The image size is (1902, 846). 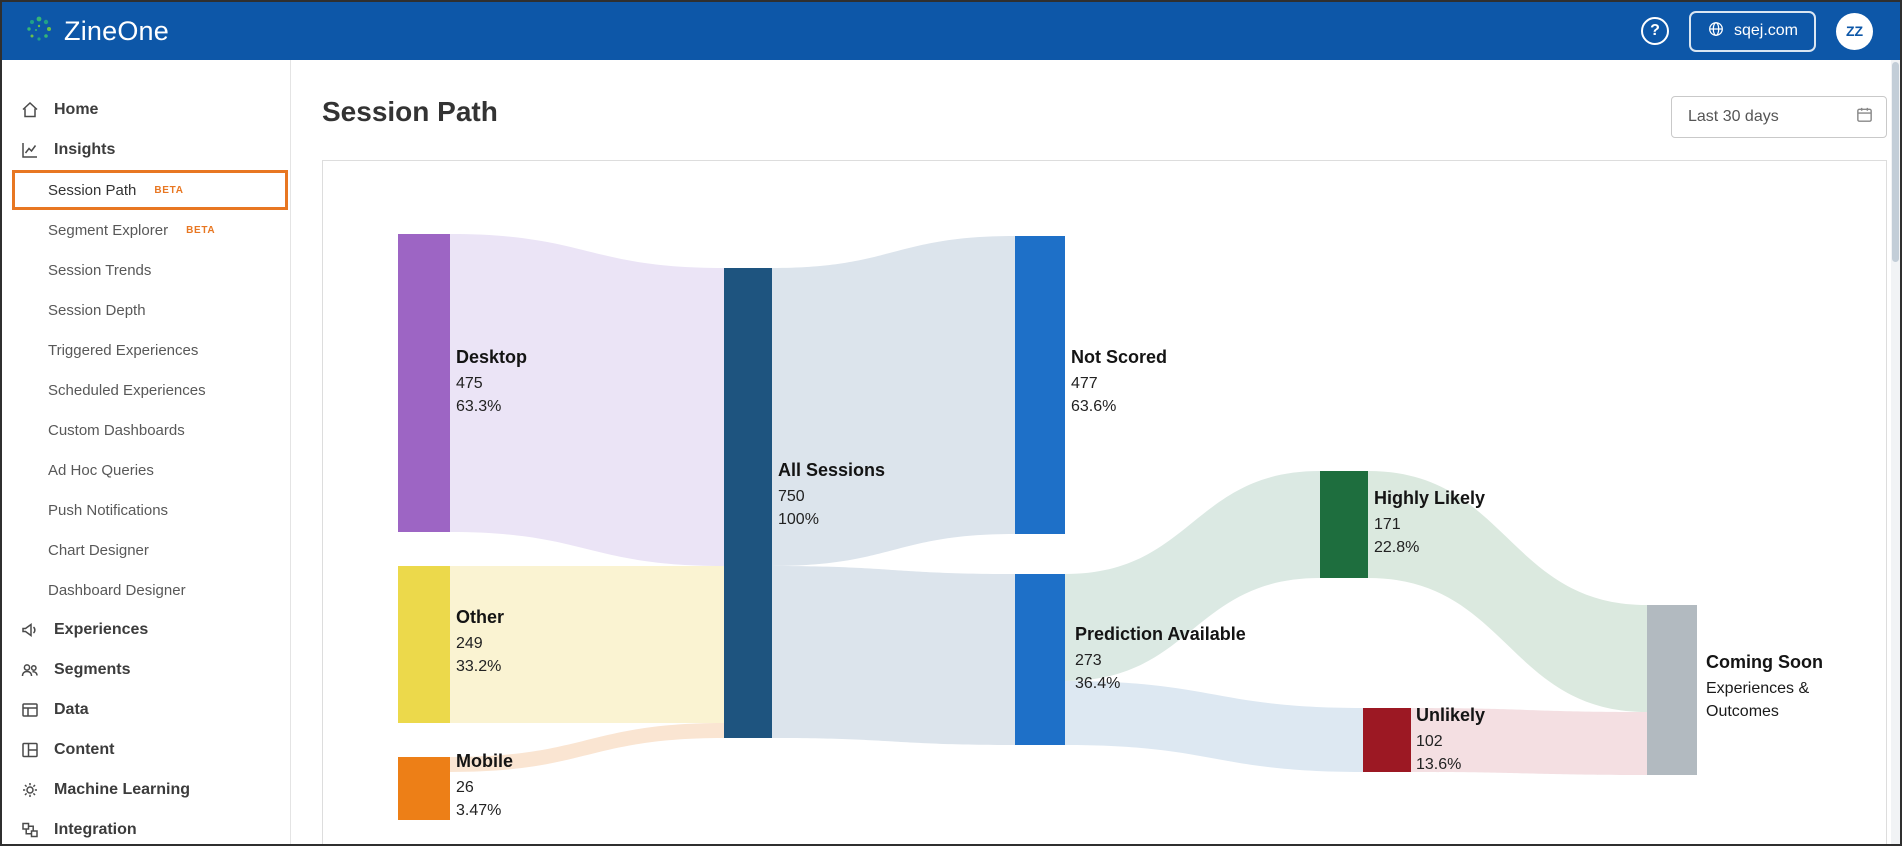 I want to click on sidebar-item-integration: Integration, so click(x=146, y=827).